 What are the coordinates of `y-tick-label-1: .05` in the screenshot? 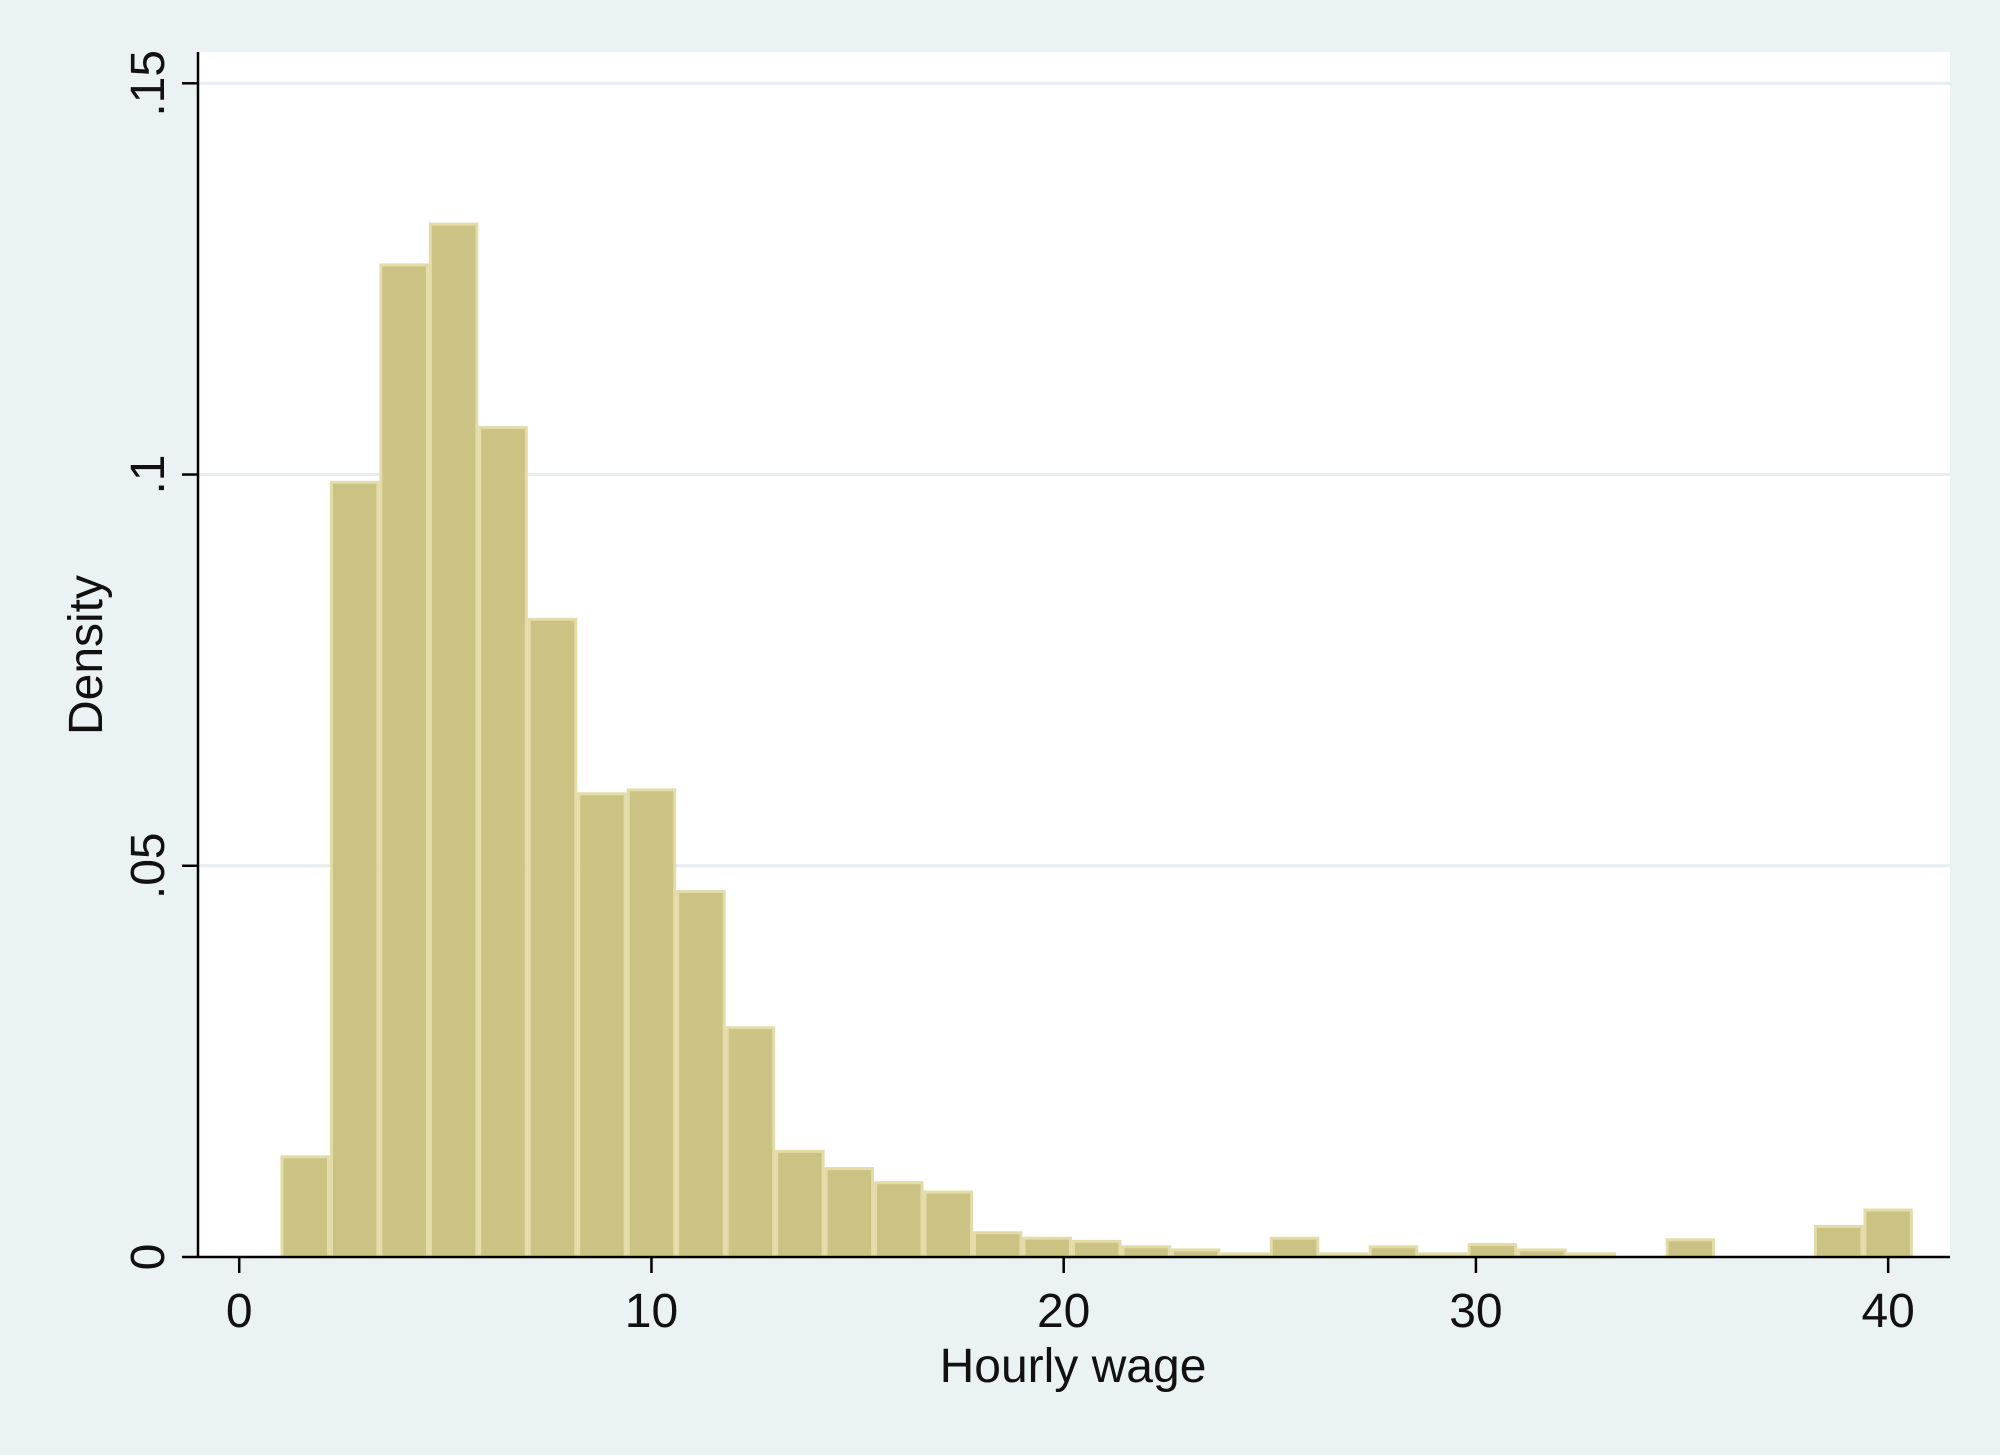 It's located at (148, 865).